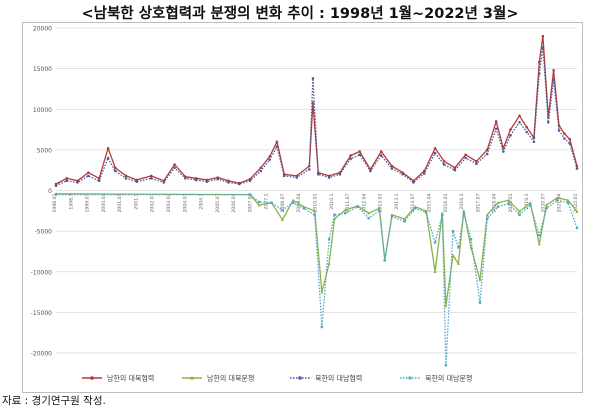 The height and width of the screenshot is (408, 600). Describe the element at coordinates (44, 150) in the screenshot. I see `y-tick-label: 5000` at that location.